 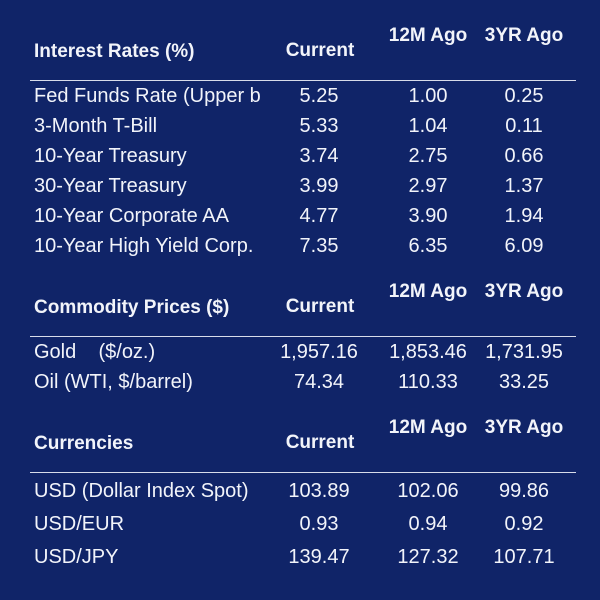 I want to click on row-label: Gold ($/oz.), so click(x=95, y=352).